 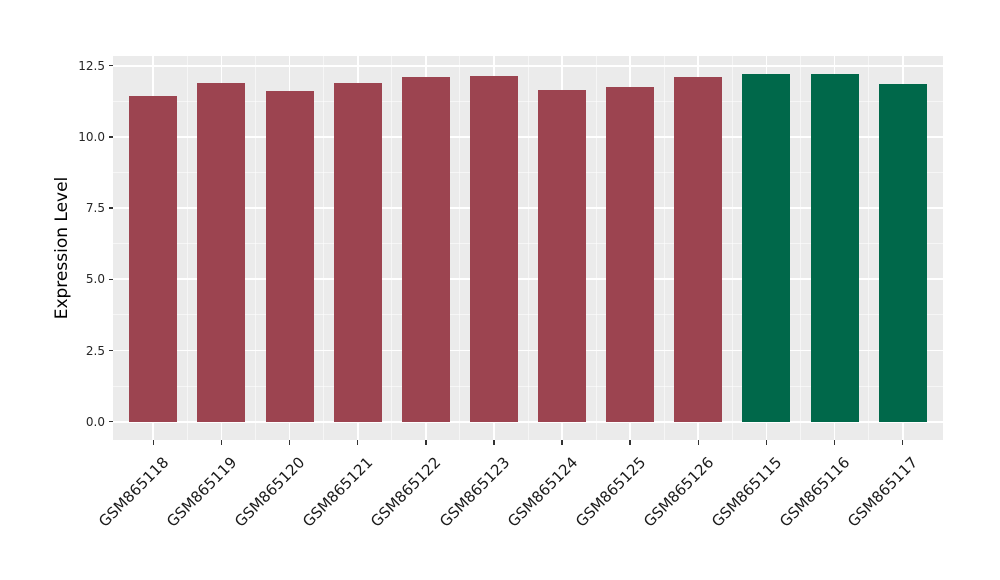 What do you see at coordinates (610, 492) in the screenshot?
I see `x-tick-label: GSM865125` at bounding box center [610, 492].